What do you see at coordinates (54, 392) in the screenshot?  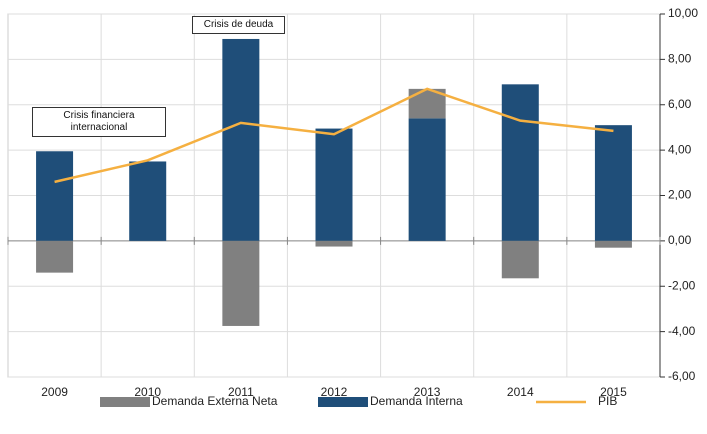 I see `x-tick-label: 2009` at bounding box center [54, 392].